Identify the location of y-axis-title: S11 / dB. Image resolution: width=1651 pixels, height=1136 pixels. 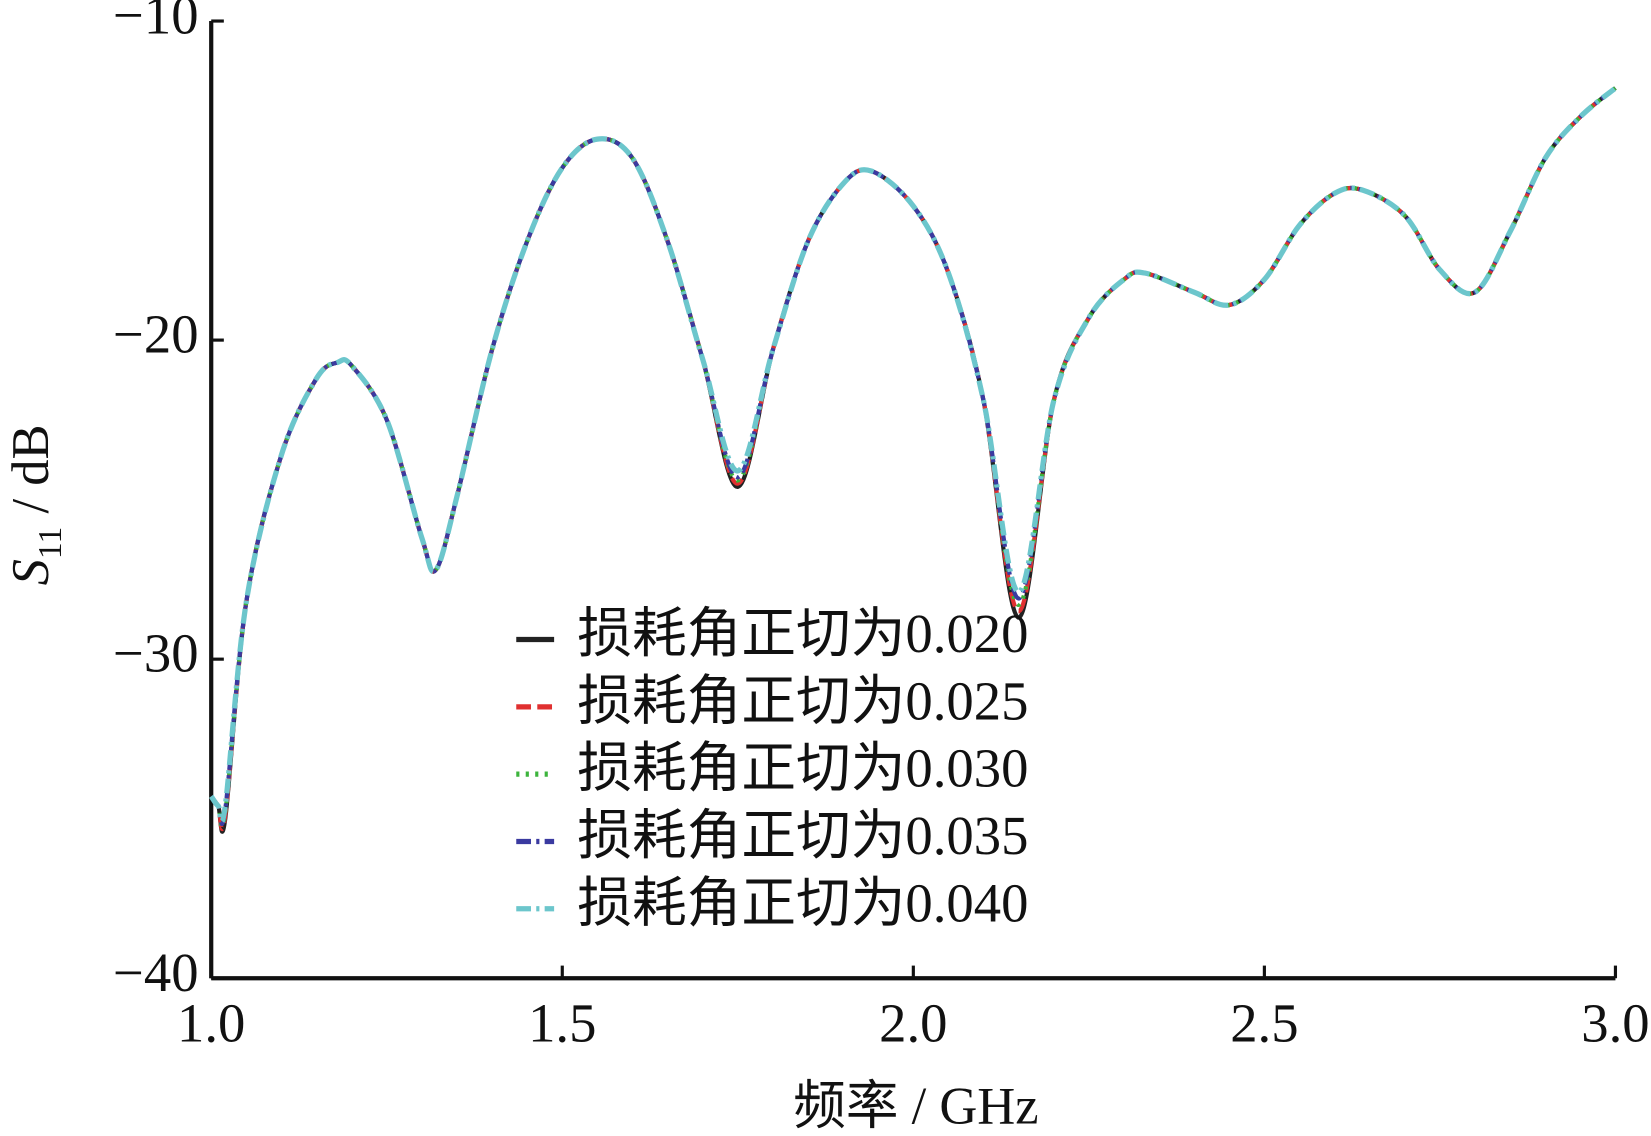
(35, 504).